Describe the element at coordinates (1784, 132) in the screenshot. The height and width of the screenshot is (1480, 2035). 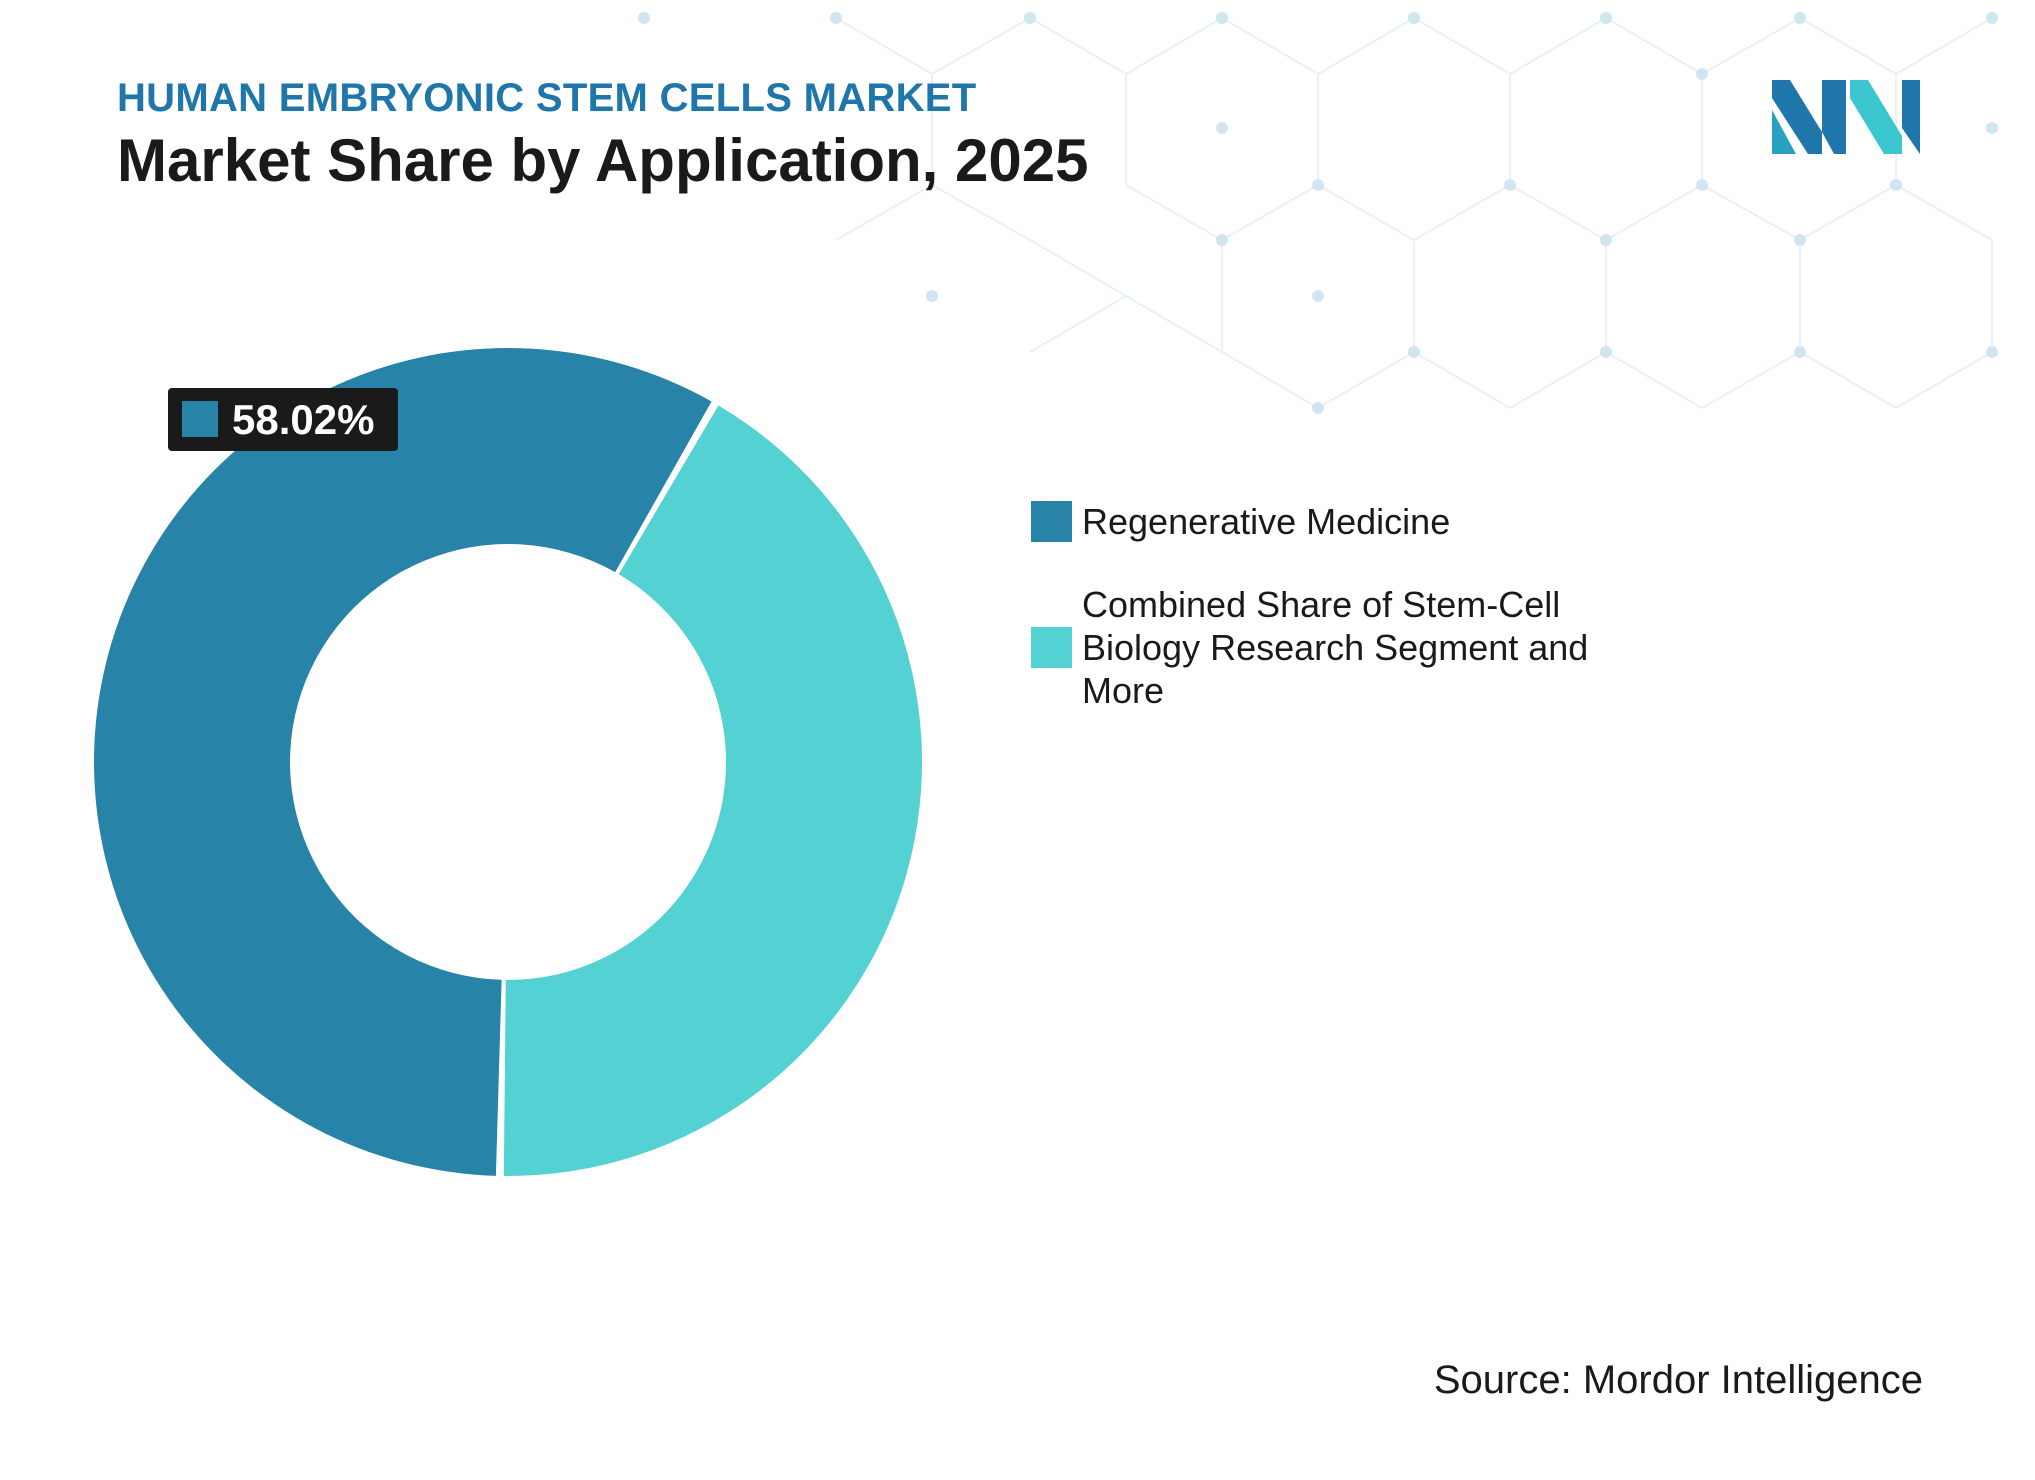
I see `logo-shape-left-bar` at that location.